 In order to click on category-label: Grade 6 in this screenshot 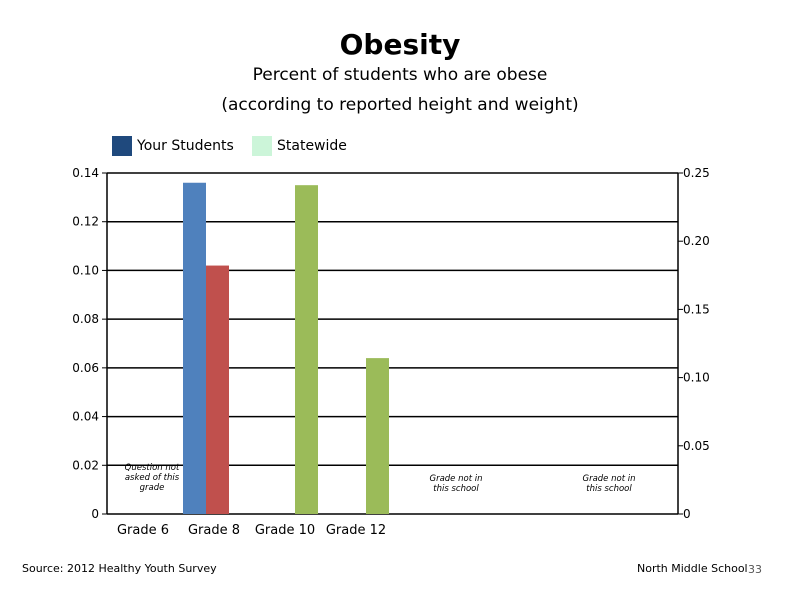, I will do `click(143, 530)`.